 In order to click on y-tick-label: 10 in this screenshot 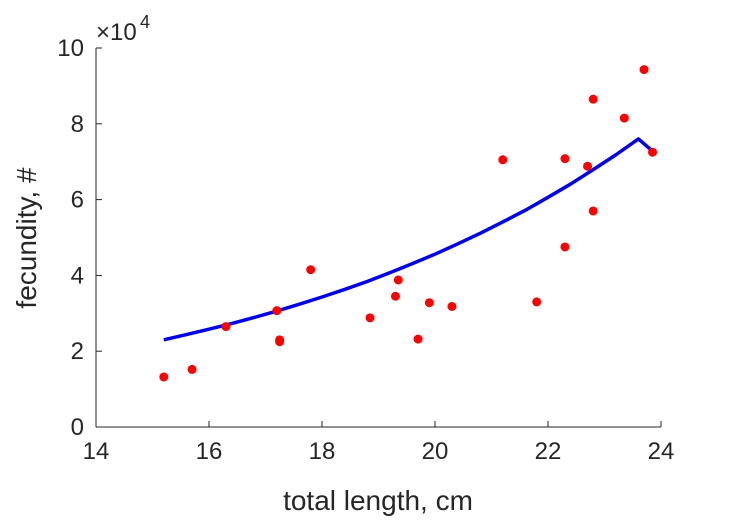, I will do `click(70, 48)`.